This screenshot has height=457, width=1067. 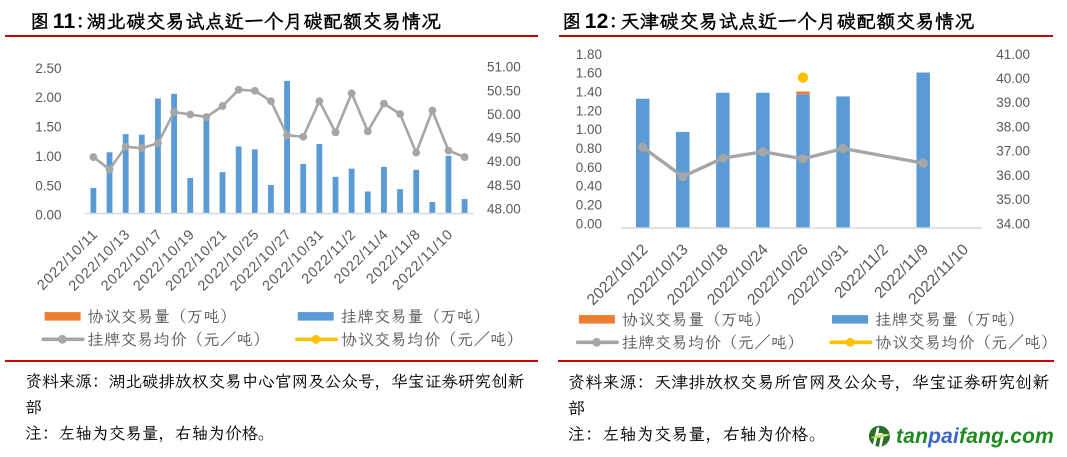 What do you see at coordinates (1013, 54) in the screenshot?
I see `svg-text: 41.00` at bounding box center [1013, 54].